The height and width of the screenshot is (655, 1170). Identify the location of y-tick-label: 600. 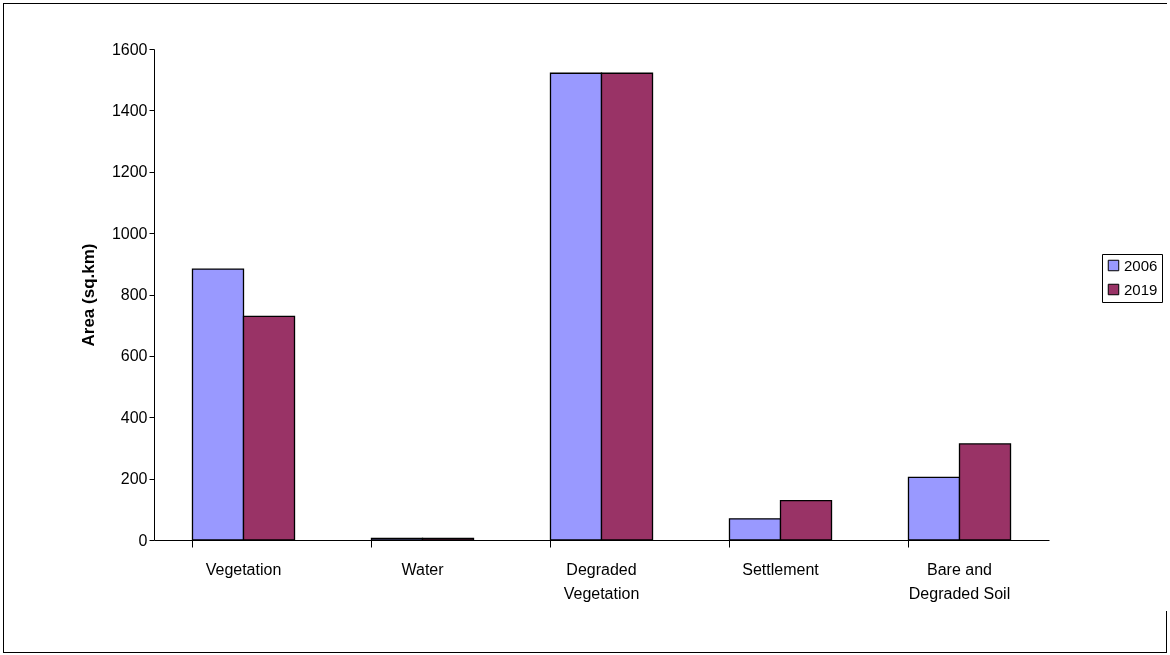
(134, 356).